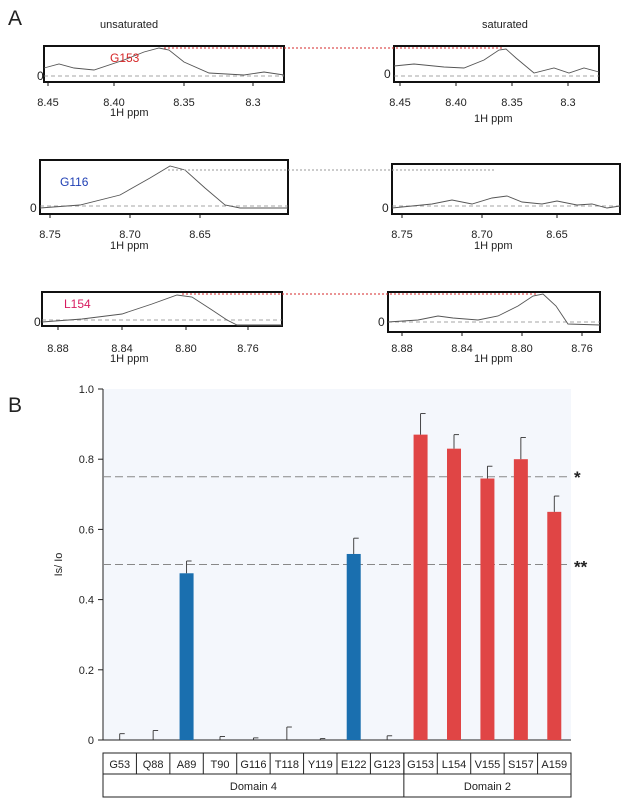 The height and width of the screenshot is (800, 621). Describe the element at coordinates (253, 787) in the screenshot. I see `group-label-domain-4: Domain 4` at that location.